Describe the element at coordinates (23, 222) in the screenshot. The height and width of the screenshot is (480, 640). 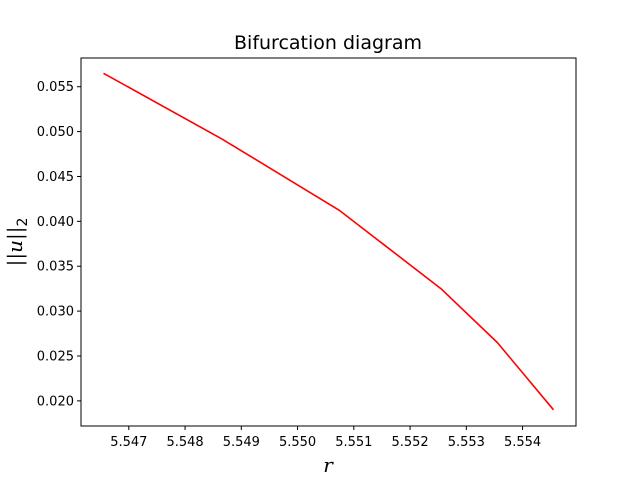
I see `y-axis-label-subscript: 2` at that location.